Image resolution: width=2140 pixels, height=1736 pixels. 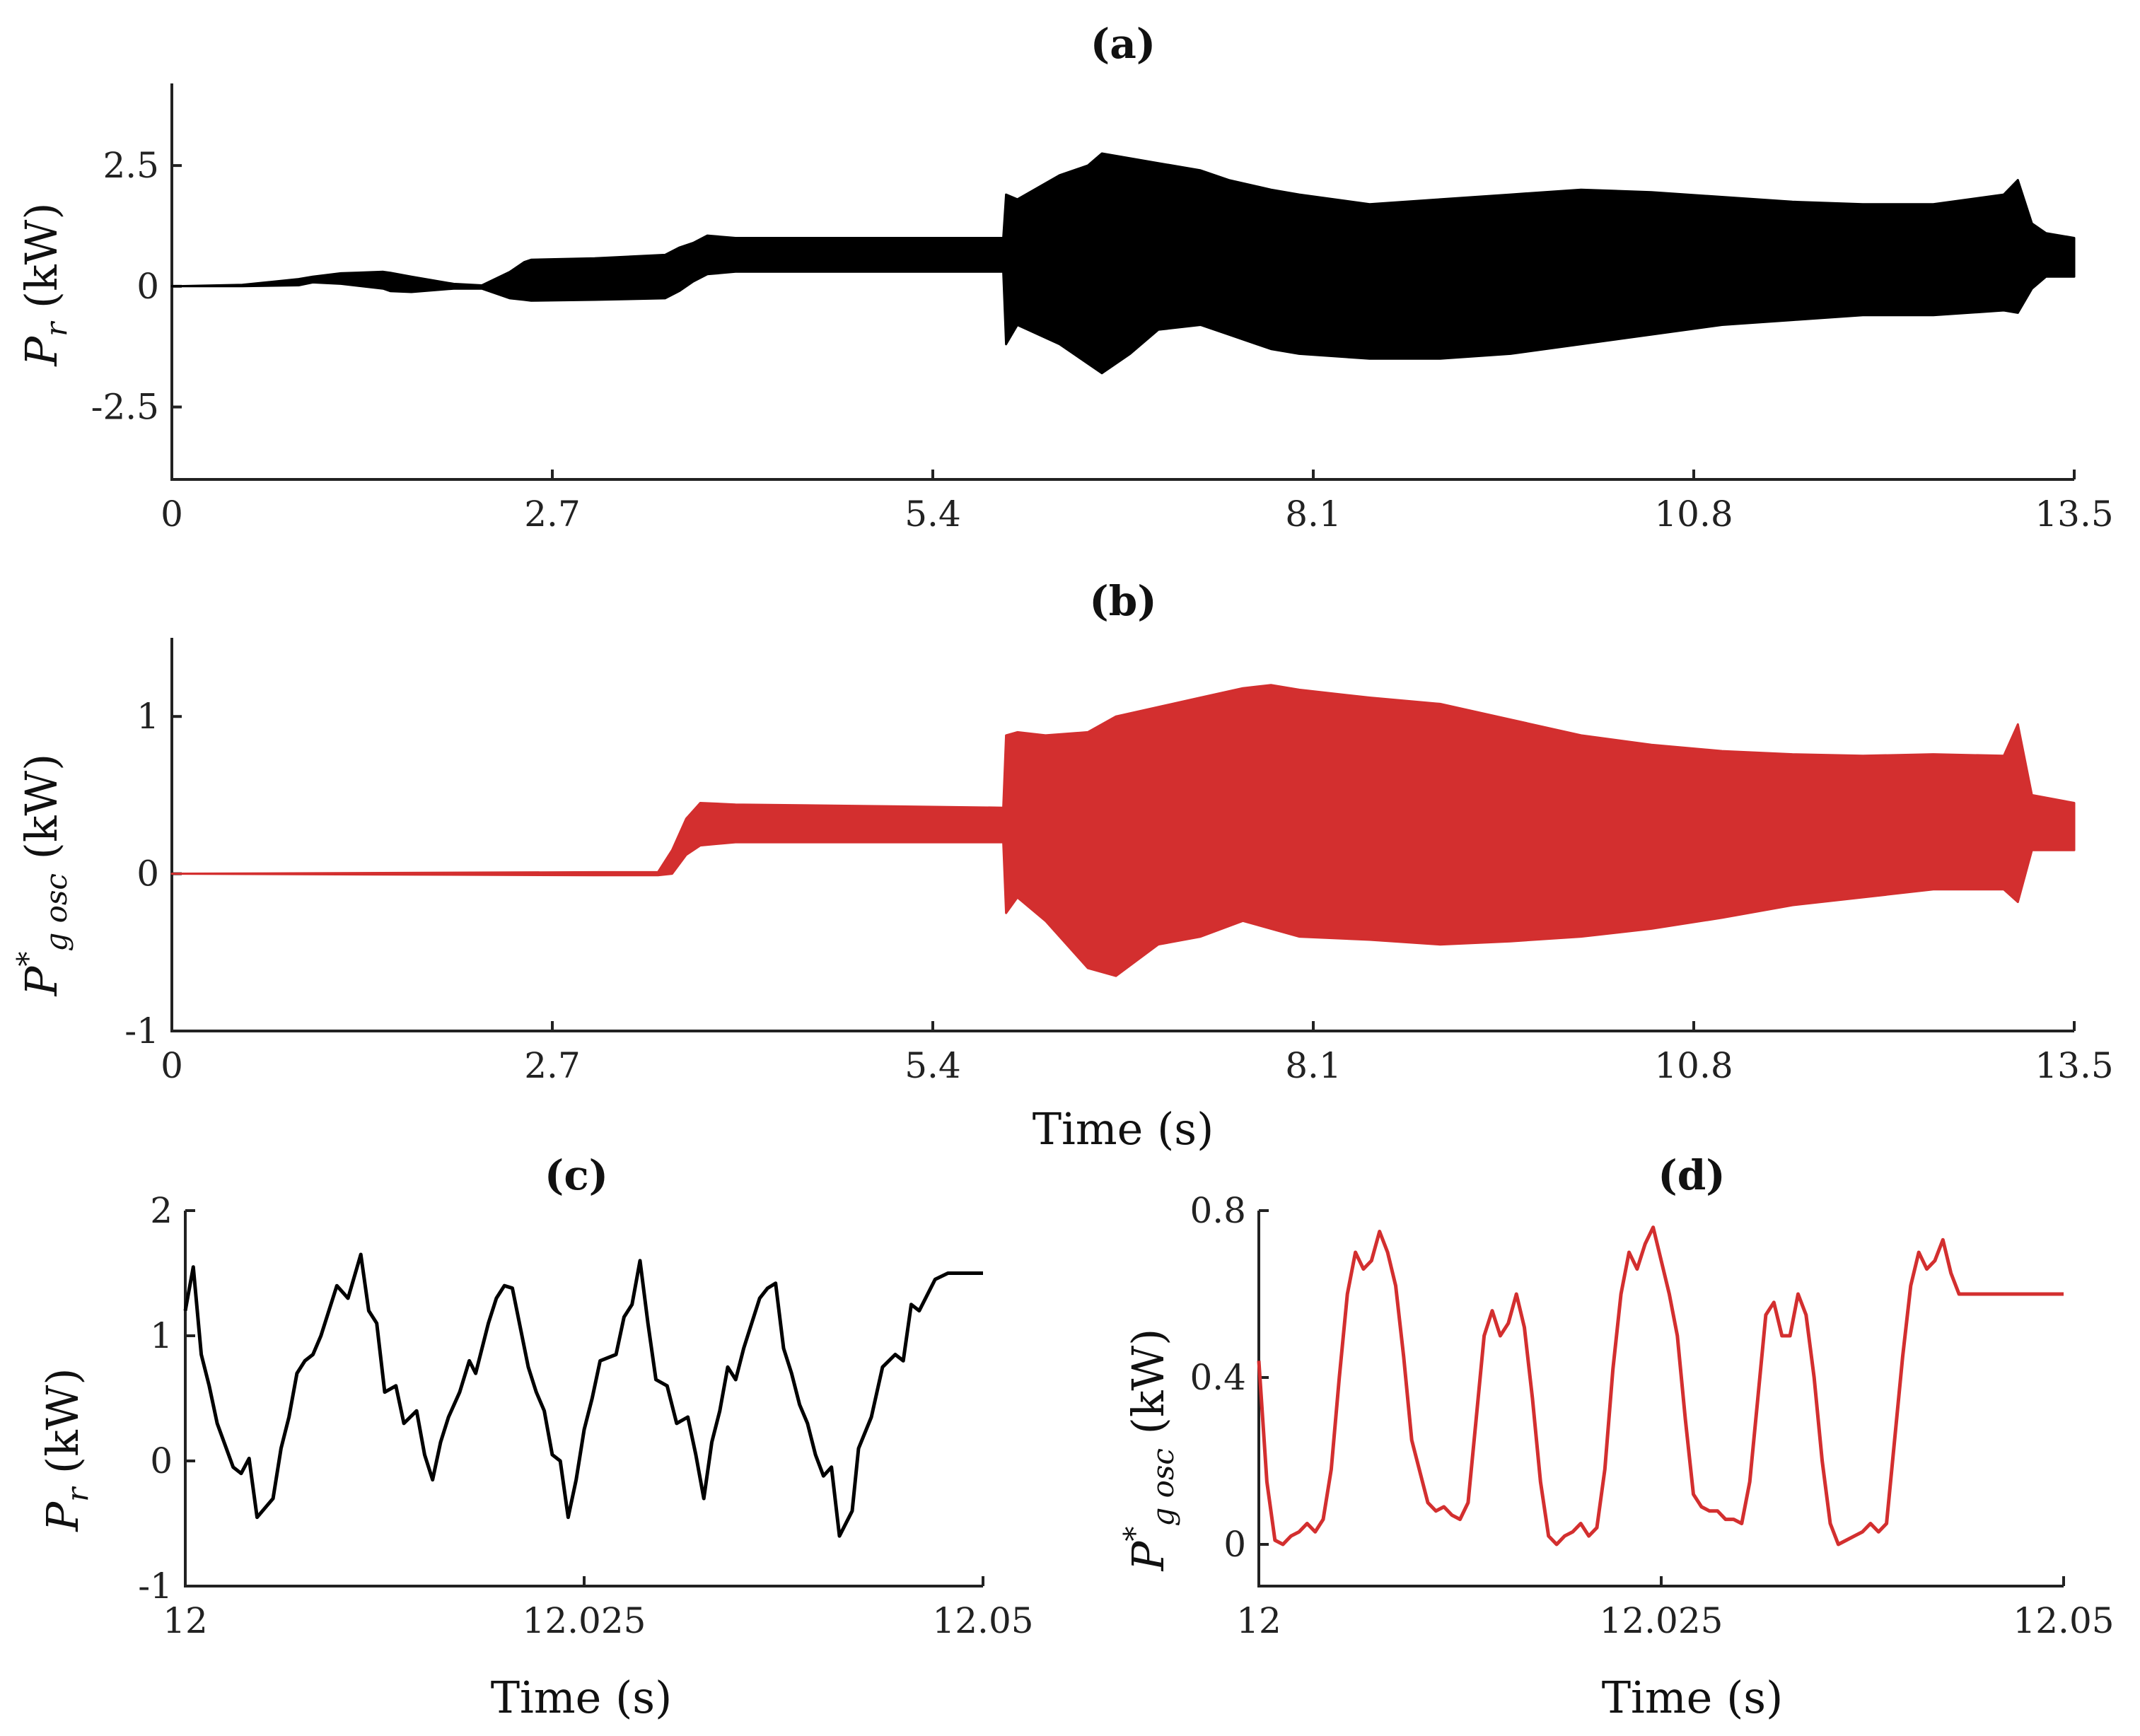 I want to click on panel-d-xlabel: Time (s), so click(x=1693, y=1697).